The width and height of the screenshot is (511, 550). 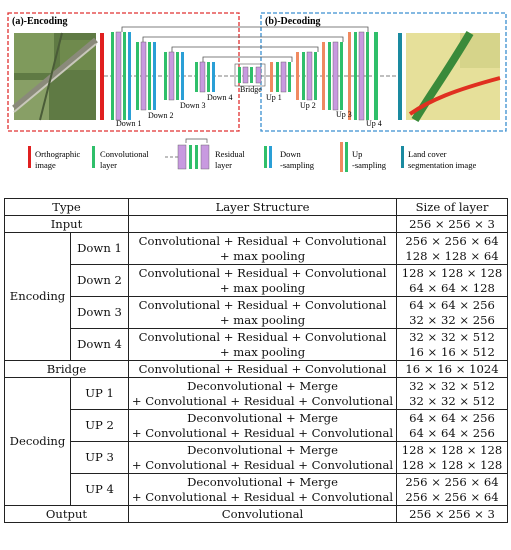 What do you see at coordinates (163, 76) in the screenshot?
I see `encoder-blocks` at bounding box center [163, 76].